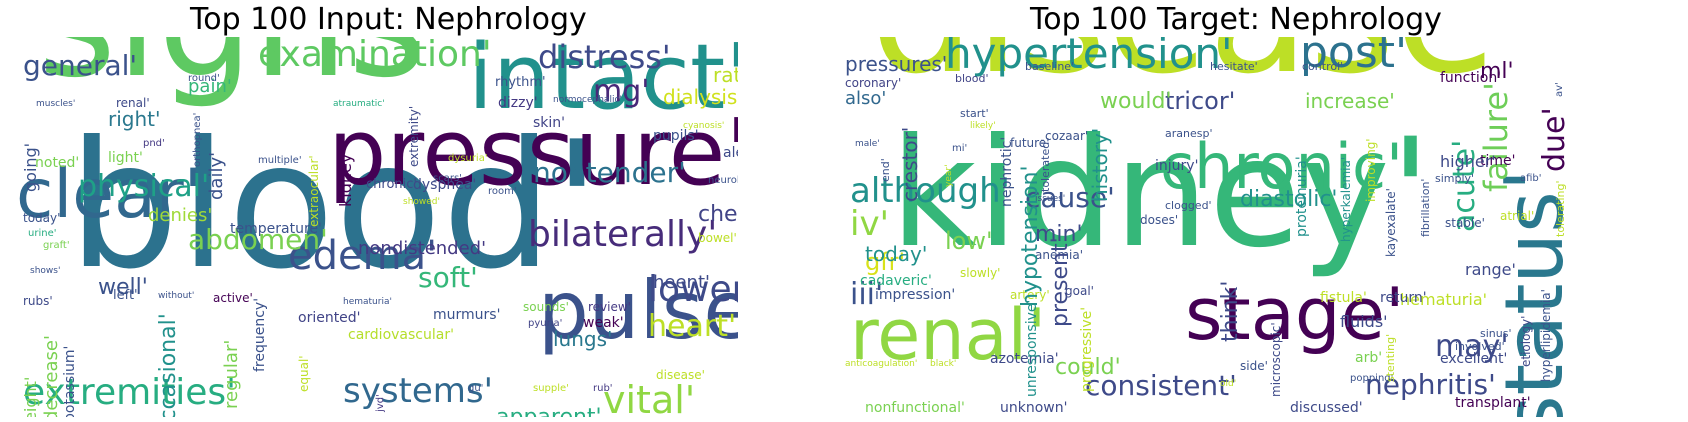 This screenshot has width=1688, height=422. I want to click on cloud-word: anemia', so click(1059, 255).